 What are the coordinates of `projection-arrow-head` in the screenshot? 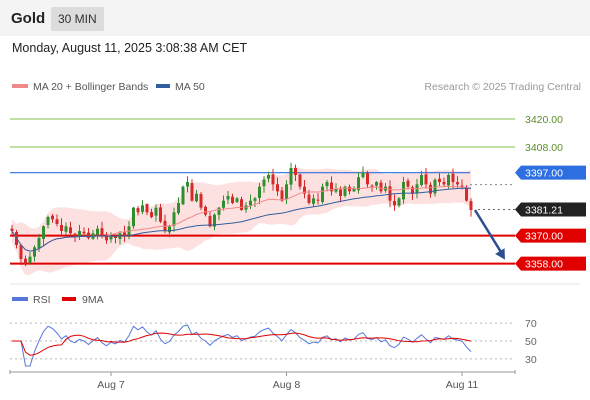 It's located at (500, 254).